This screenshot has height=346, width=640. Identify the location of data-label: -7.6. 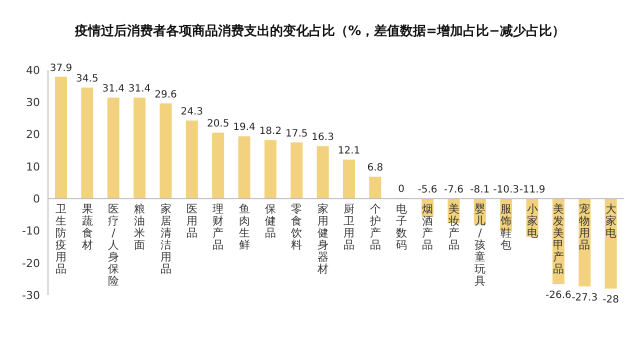
(454, 190).